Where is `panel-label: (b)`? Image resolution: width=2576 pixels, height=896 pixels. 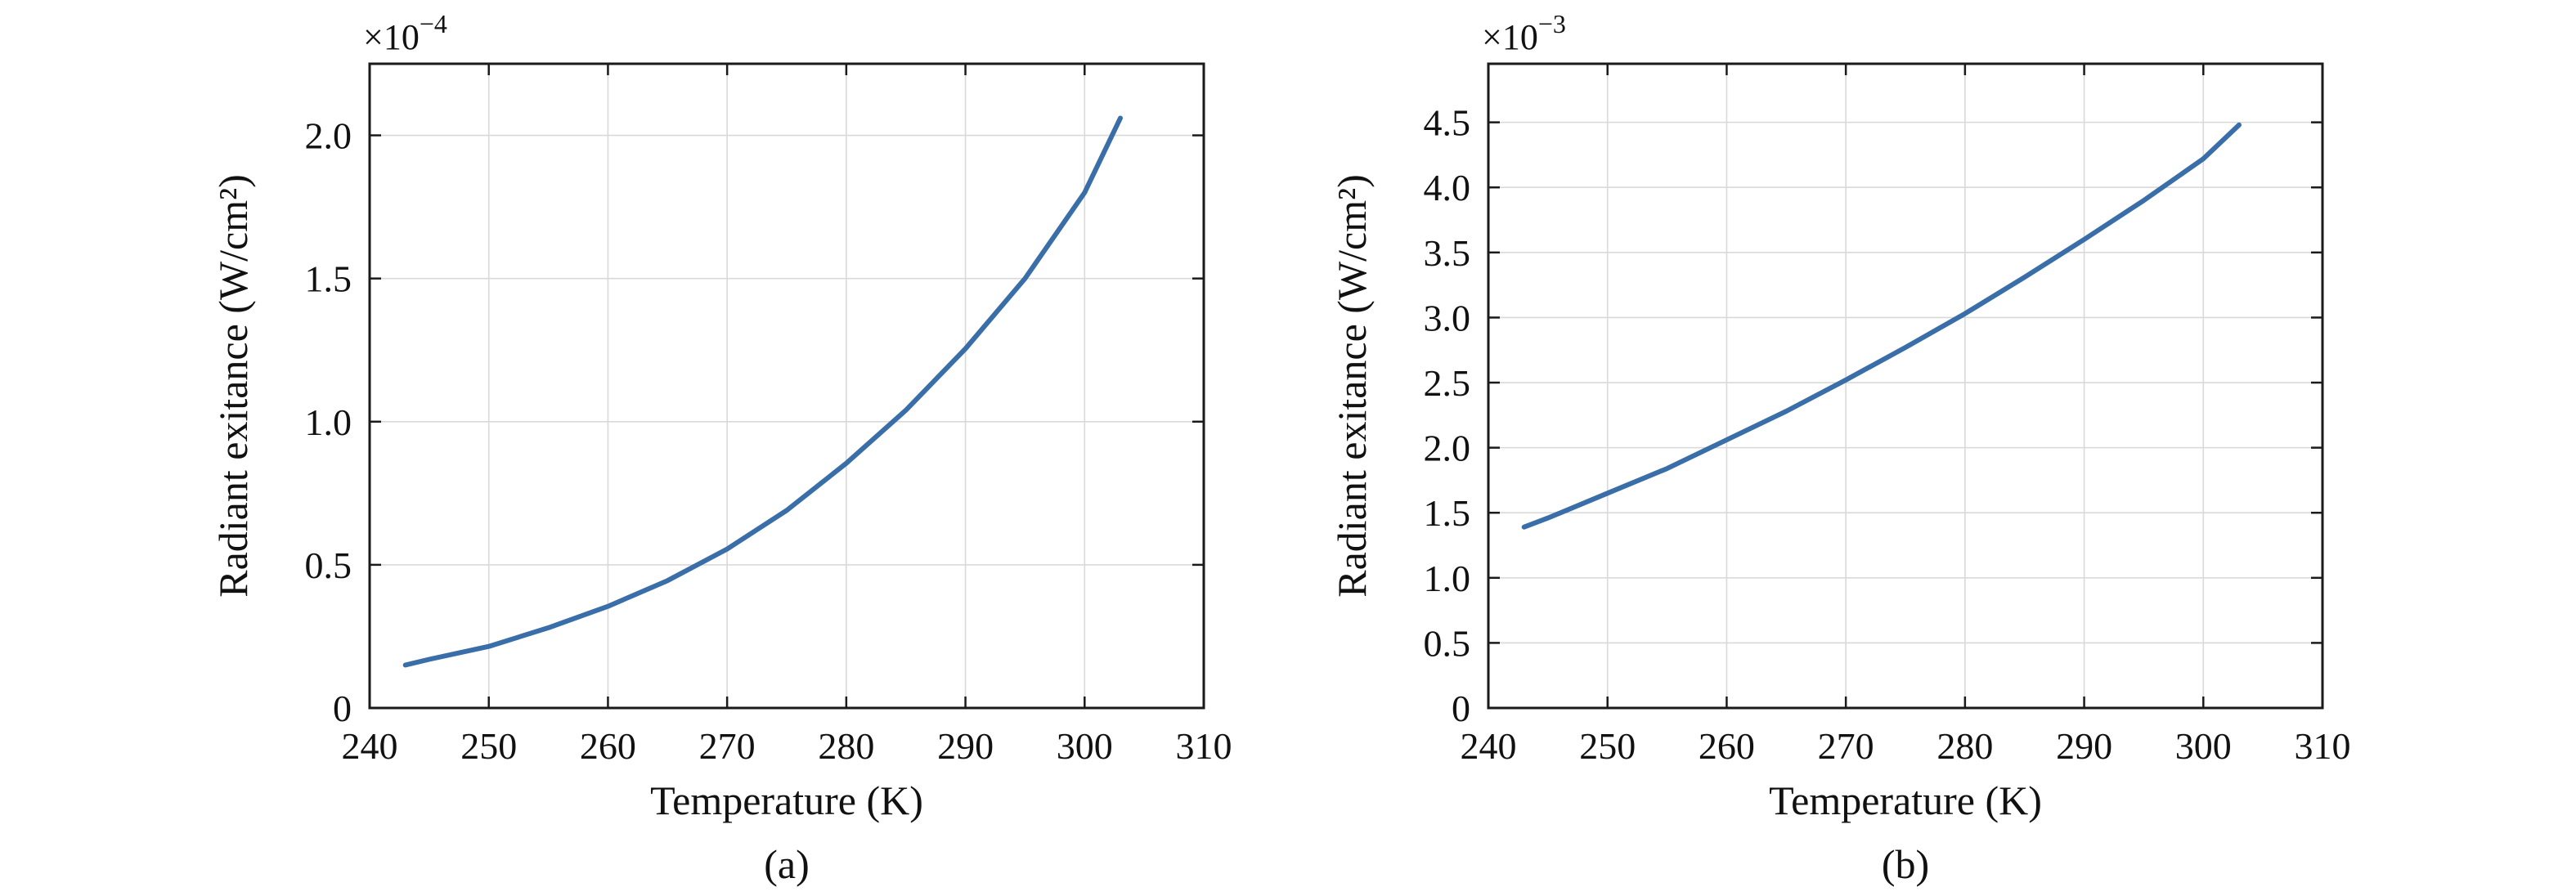 panel-label: (b) is located at coordinates (1905, 864).